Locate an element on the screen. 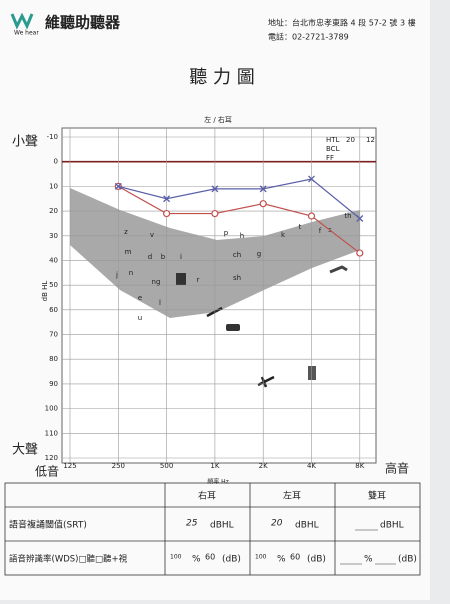 This screenshot has height=604, width=450. speech-sound: g is located at coordinates (259, 254).